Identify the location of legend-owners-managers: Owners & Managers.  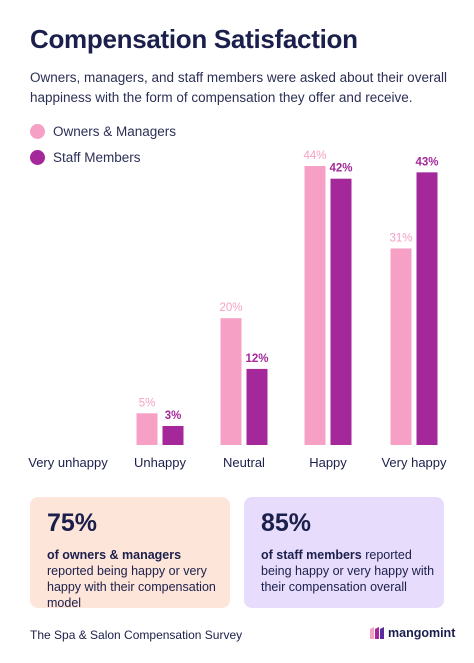
(103, 131).